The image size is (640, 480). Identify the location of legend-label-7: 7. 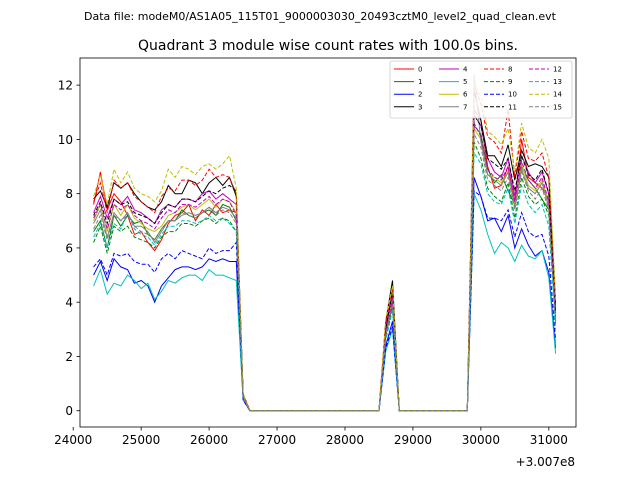
(465, 107).